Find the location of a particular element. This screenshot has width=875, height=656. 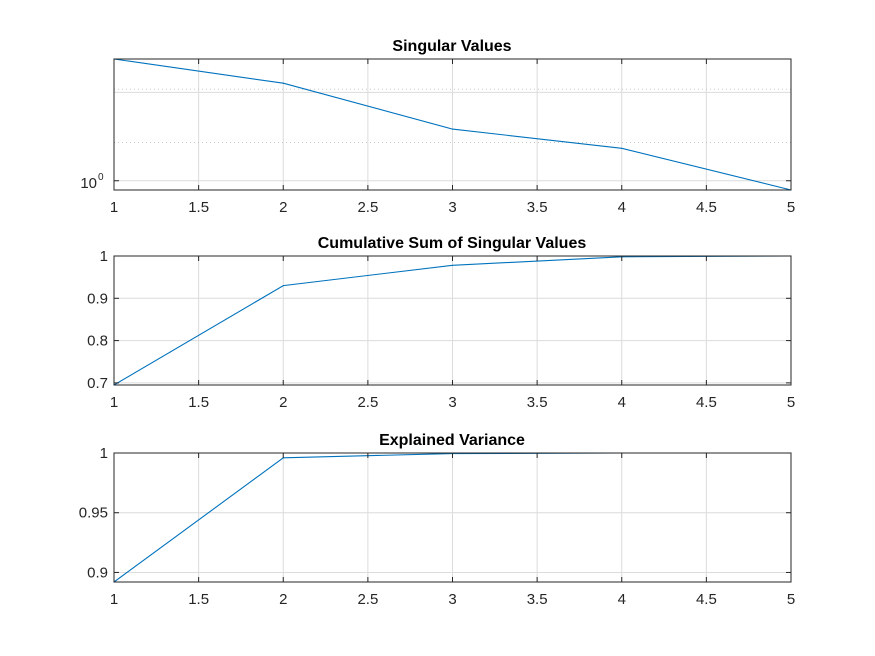

y-tick-label: 0.95 is located at coordinates (93, 513).